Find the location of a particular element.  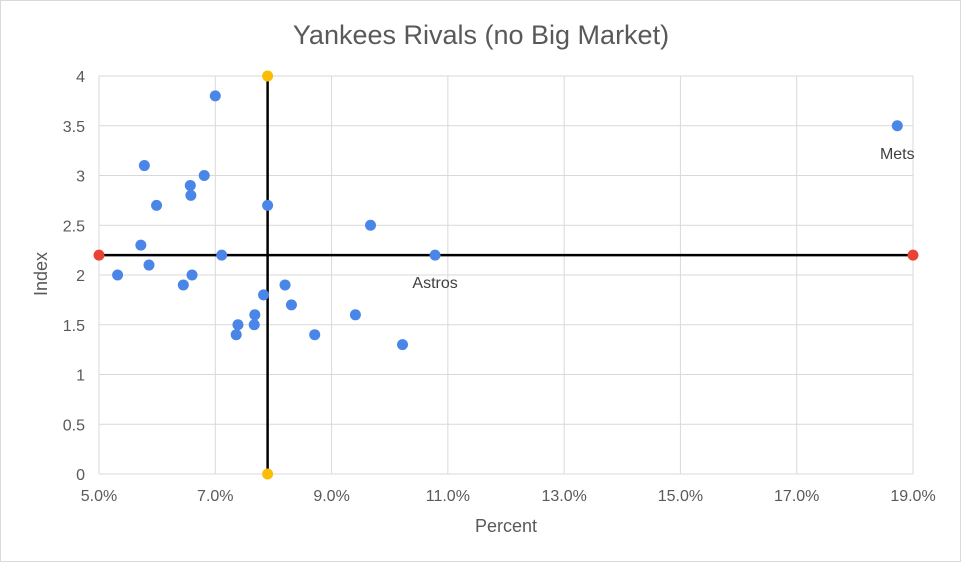

x-axis-ticks: 5.0% 7.0% 9.0% 11.0% 13.0% 15.0% 17.0% 19.0% is located at coordinates (508, 496).